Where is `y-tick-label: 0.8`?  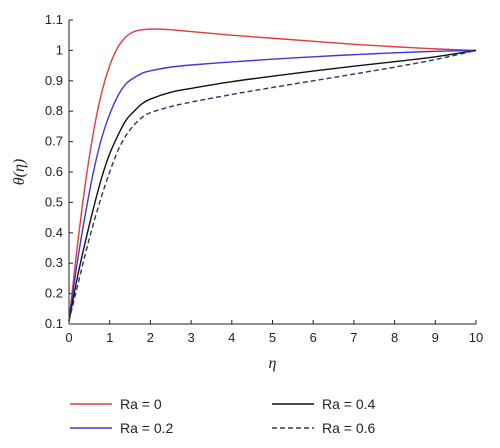 y-tick-label: 0.8 is located at coordinates (54, 110).